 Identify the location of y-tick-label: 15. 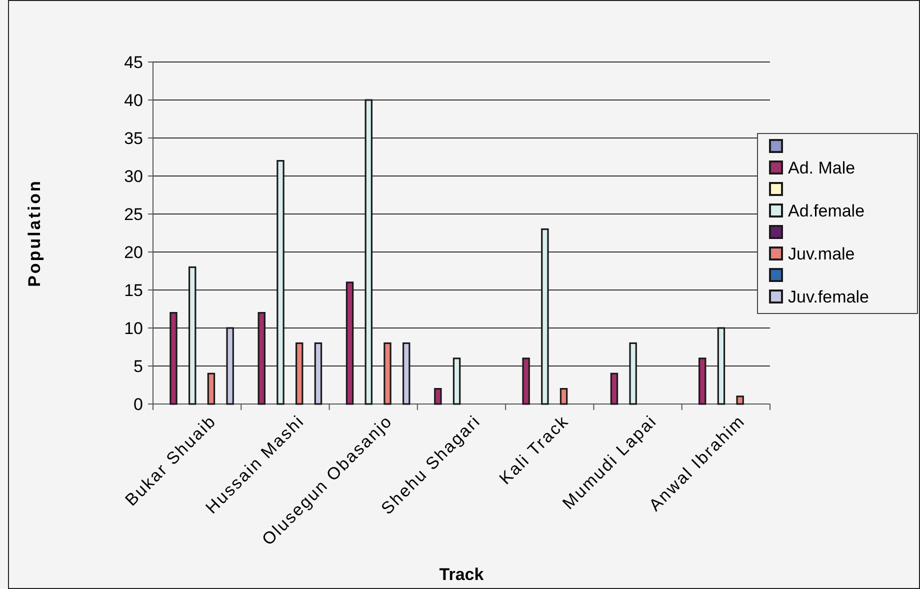
(133, 290).